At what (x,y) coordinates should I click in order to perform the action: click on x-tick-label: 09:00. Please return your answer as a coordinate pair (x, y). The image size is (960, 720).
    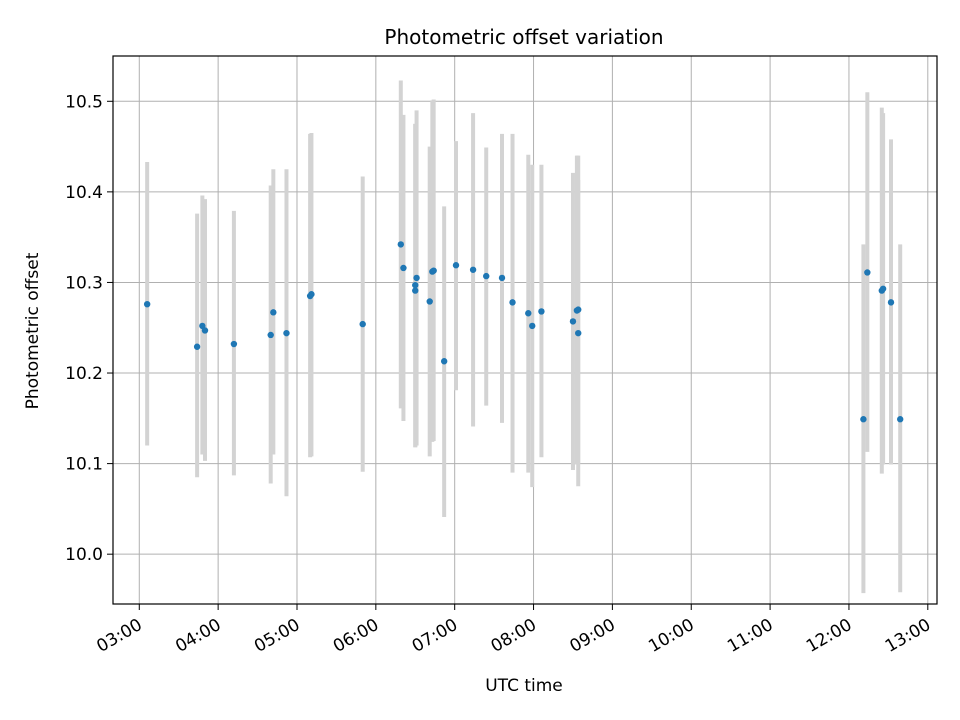
    Looking at the image, I should click on (592, 636).